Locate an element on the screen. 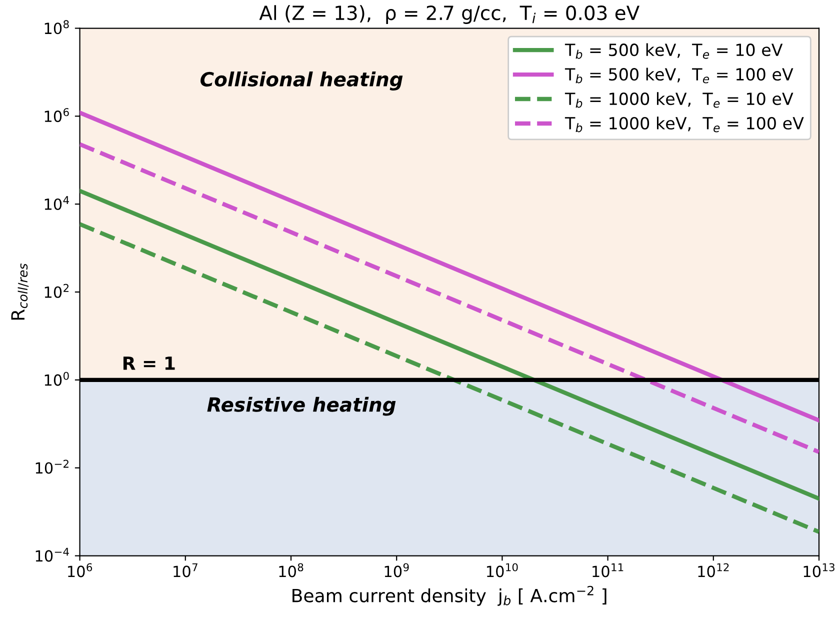 Image resolution: width=840 pixels, height=628 pixels. x-axis-title: Beam current density j$_{b}$ [ A.cm$^{−2}$ ] is located at coordinates (449, 596).